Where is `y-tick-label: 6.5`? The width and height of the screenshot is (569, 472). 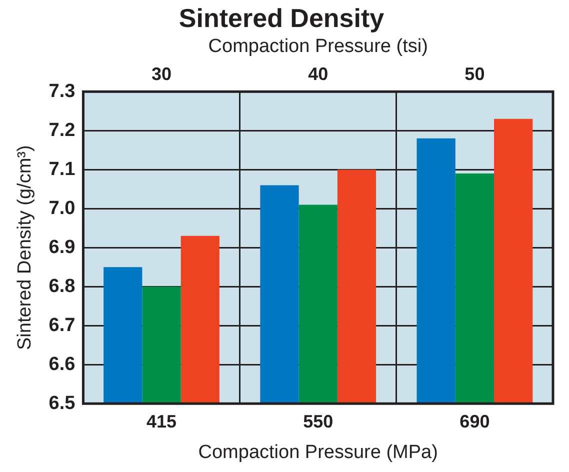
y-tick-label: 6.5 is located at coordinates (62, 403).